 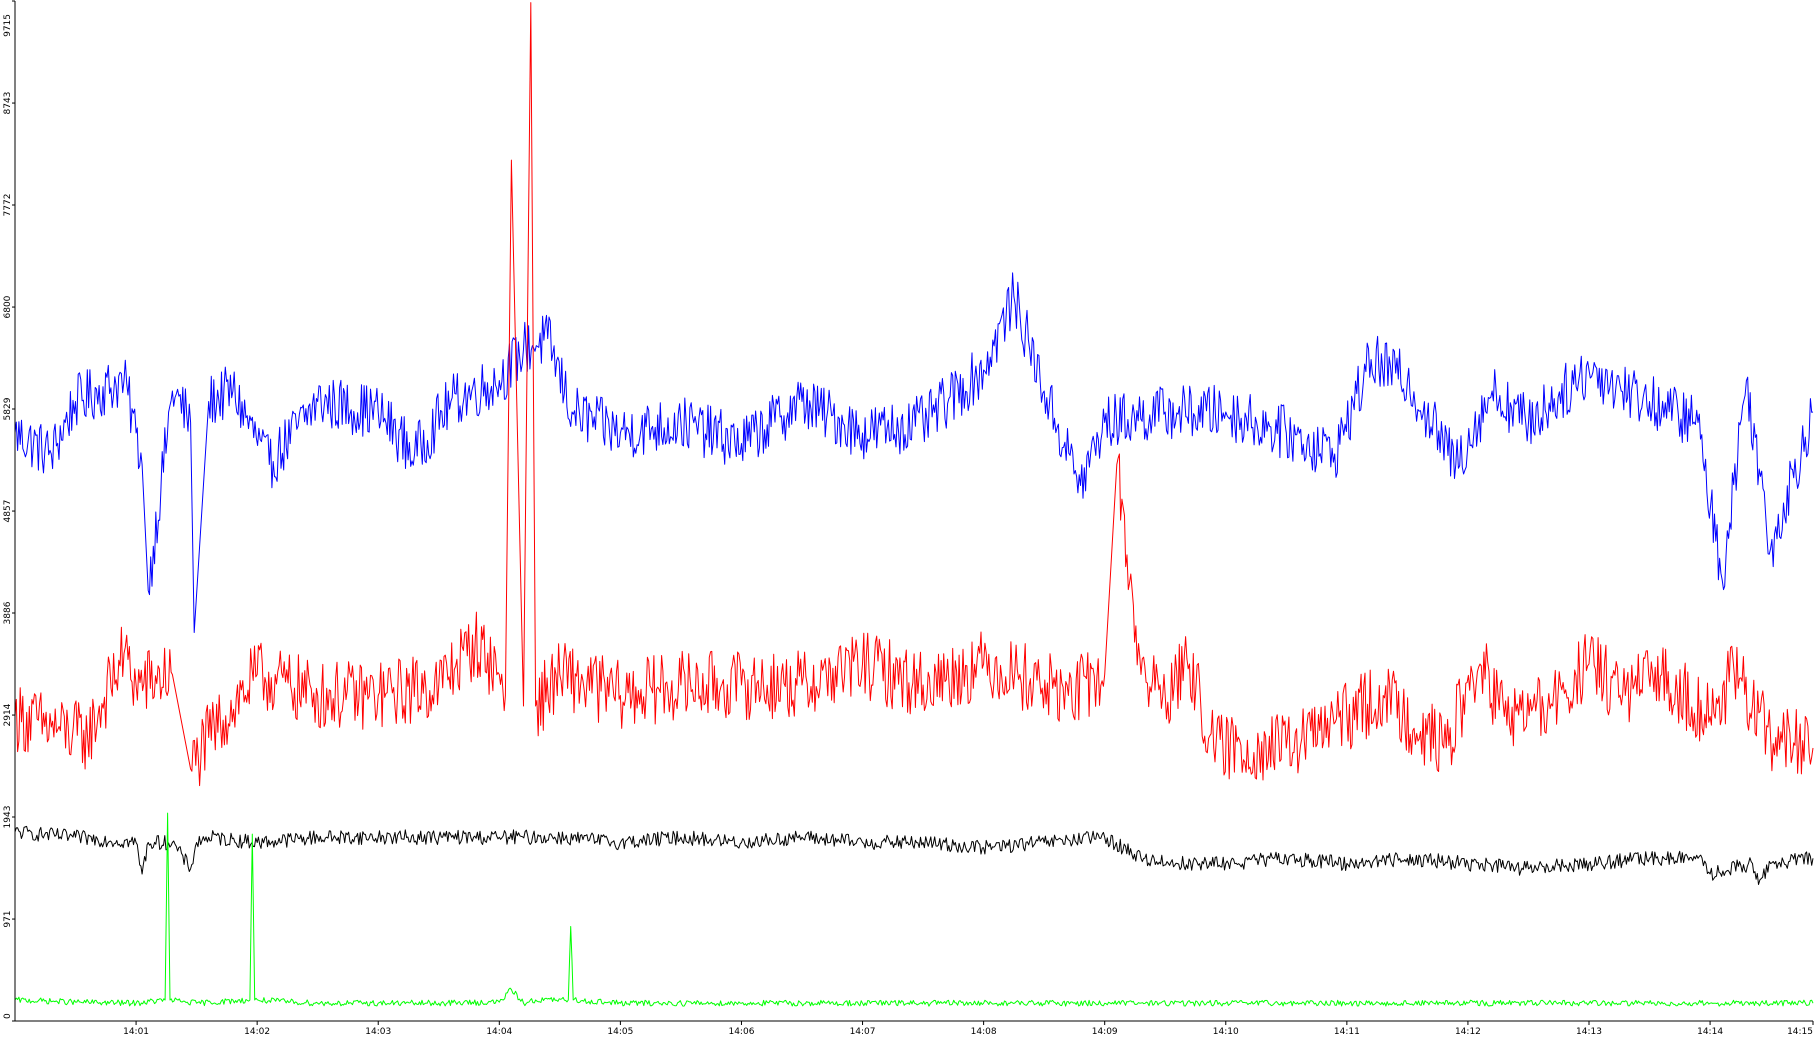 I want to click on y-axis-ticks: 0 971 1943 2914 3886 4857 5829 6800 7772 8743 9715, so click(x=9, y=511).